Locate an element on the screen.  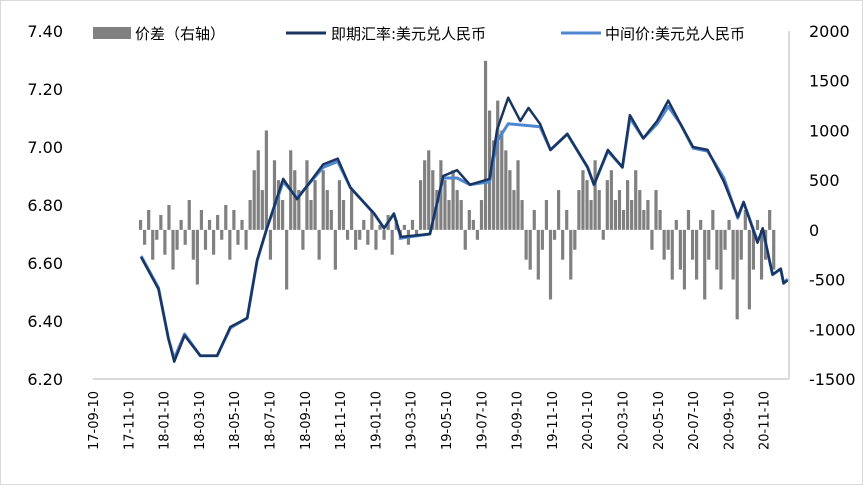
left-axis-tick-label: 6.60 is located at coordinates (45, 263).